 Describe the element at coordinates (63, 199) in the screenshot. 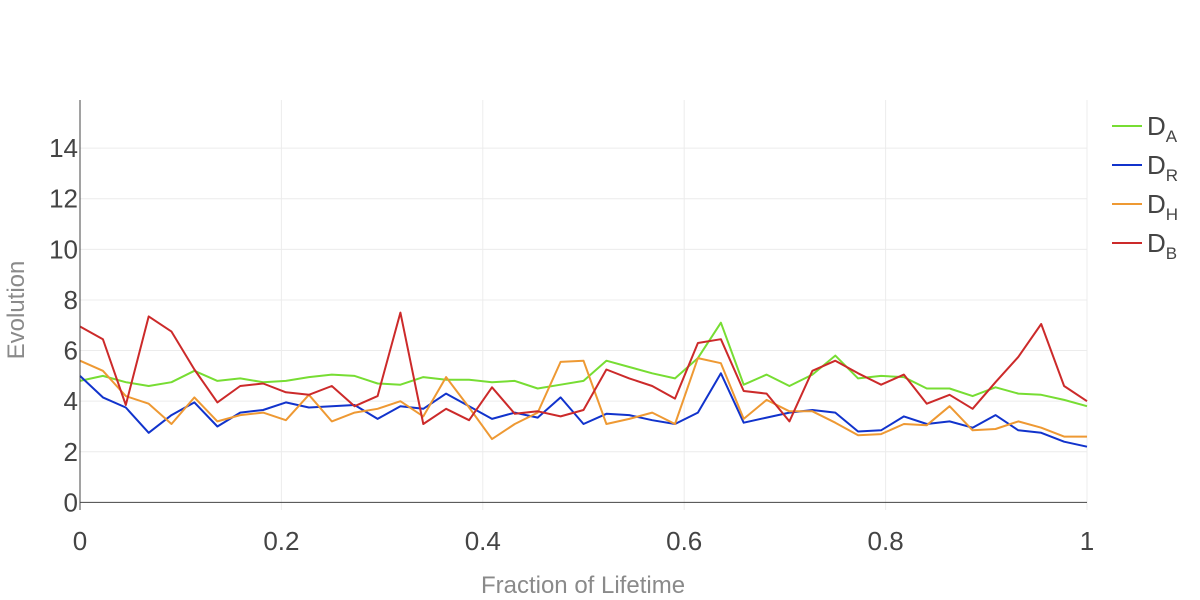

I see `y-tick-label: 12` at that location.